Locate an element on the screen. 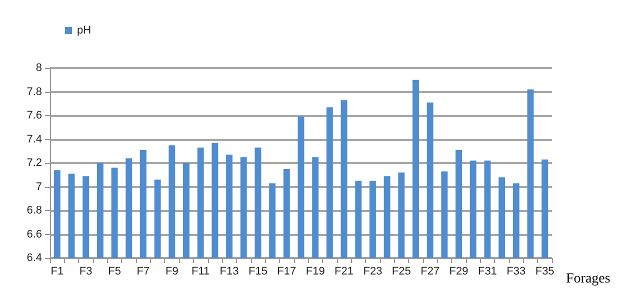 This screenshot has height=299, width=642. x-tick-label: F17 is located at coordinates (286, 272).